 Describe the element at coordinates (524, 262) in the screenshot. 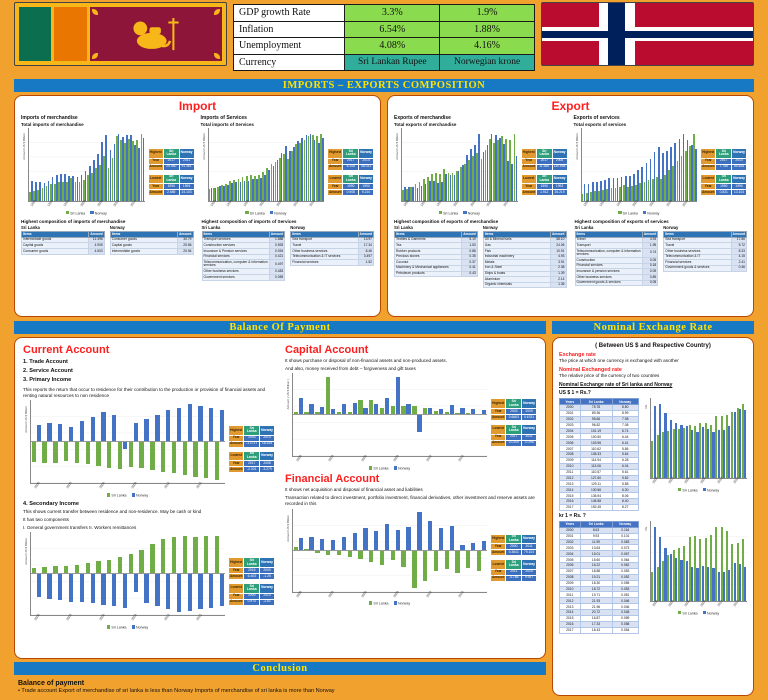

I see `comp-row: Metals 3.91` at that location.